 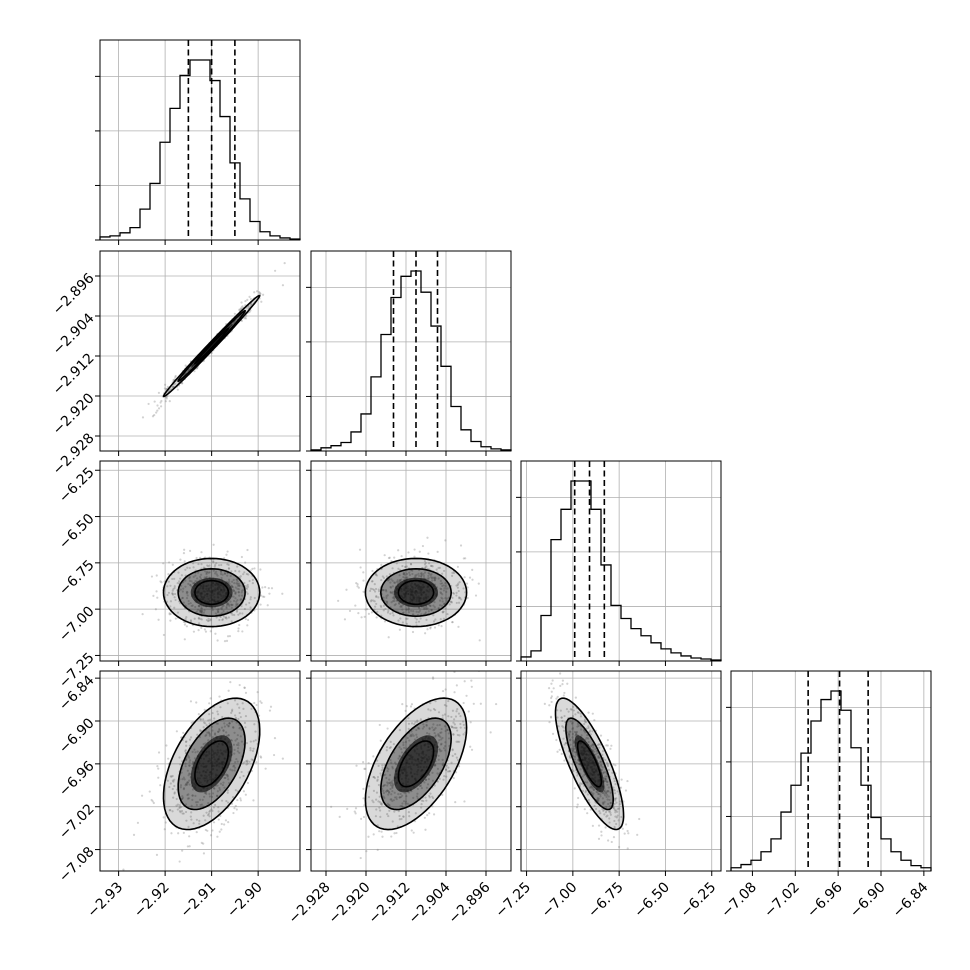 What do you see at coordinates (200, 140) in the screenshot?
I see `panel-frame` at bounding box center [200, 140].